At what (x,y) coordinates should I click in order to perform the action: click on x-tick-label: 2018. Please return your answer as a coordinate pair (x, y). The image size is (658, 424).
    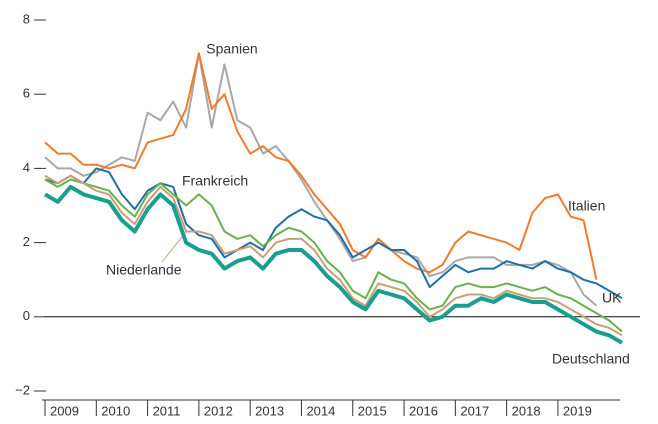
    Looking at the image, I should click on (526, 410).